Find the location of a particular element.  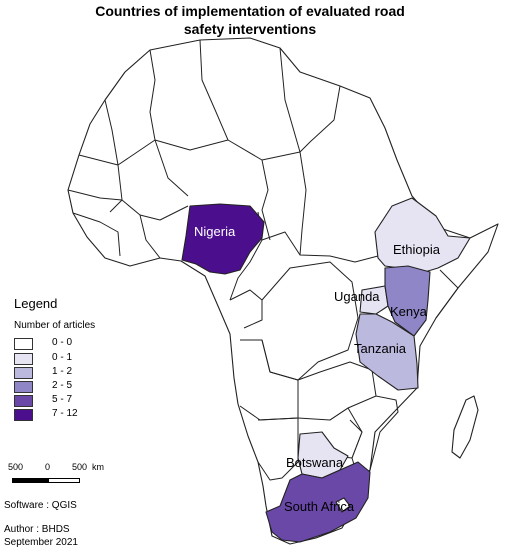

legend-label: 5 - 7 is located at coordinates (62, 399).